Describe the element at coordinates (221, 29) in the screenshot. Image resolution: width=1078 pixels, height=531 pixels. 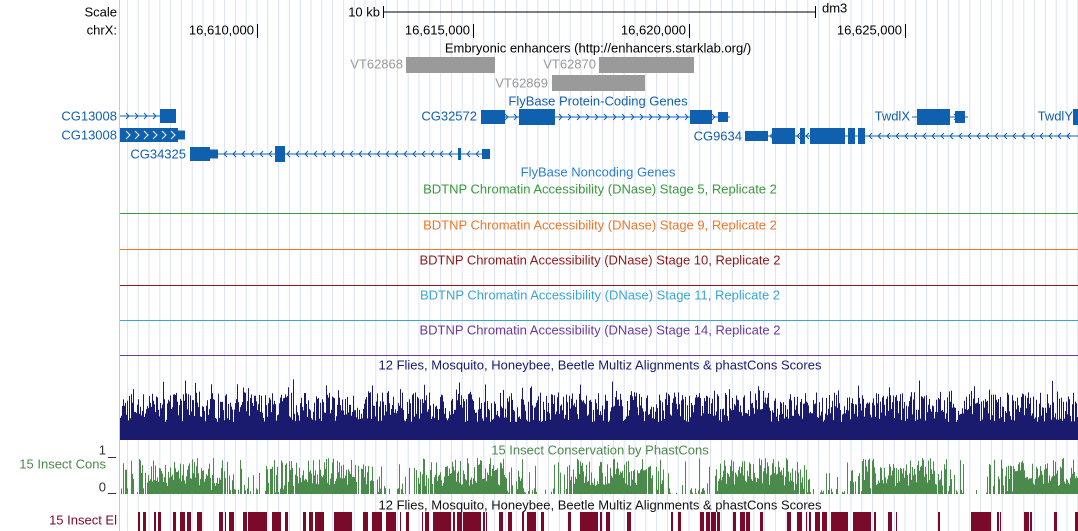
I see `position-label: 16,610,000` at that location.